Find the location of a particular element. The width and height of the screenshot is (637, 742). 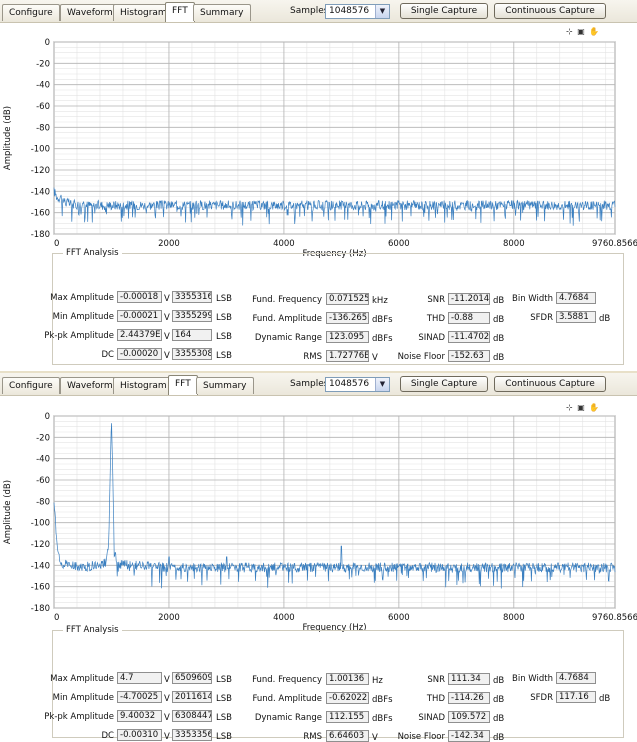

snr-field: 111.34 is located at coordinates (469, 679).